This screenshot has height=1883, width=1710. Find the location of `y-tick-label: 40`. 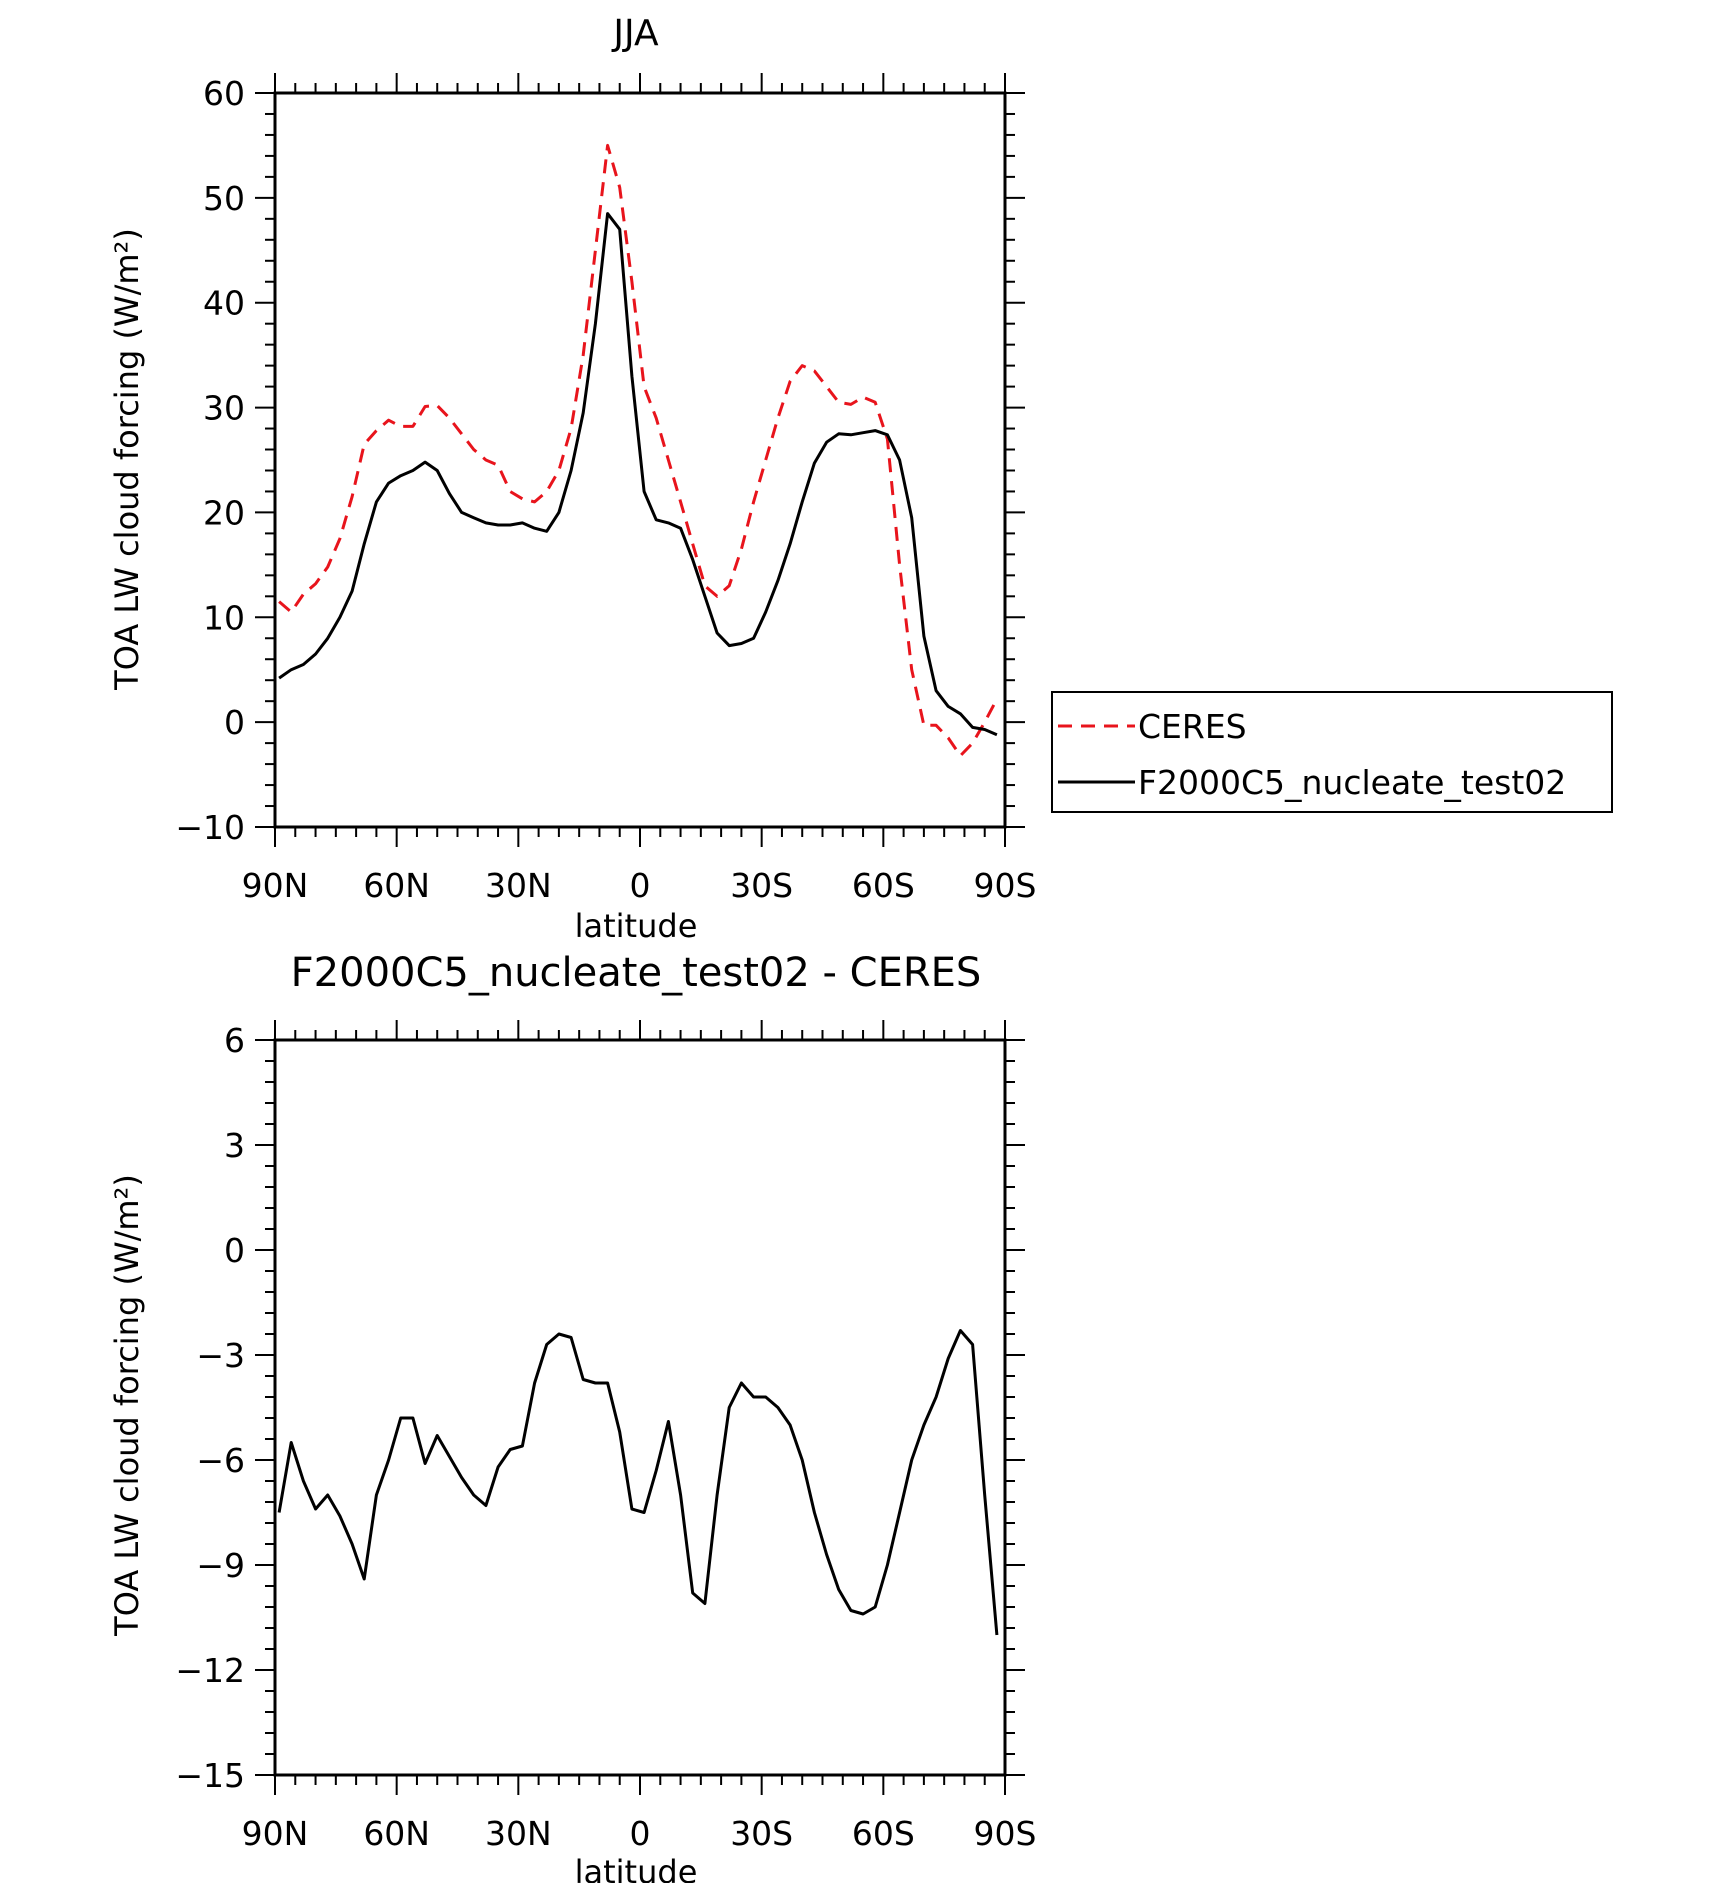

y-tick-label: 40 is located at coordinates (224, 303).